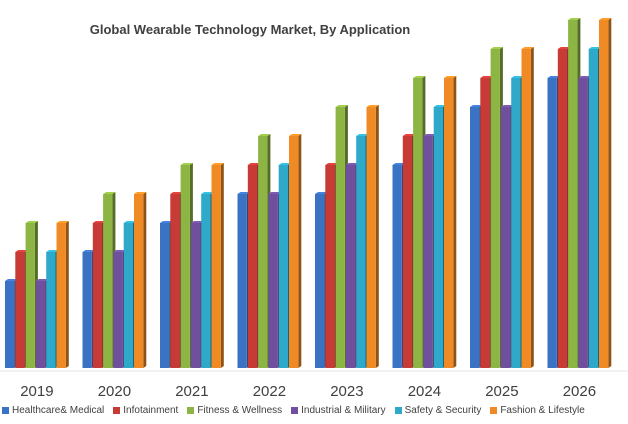 The height and width of the screenshot is (424, 628). I want to click on legend-item: Fashion & Lifestyle, so click(537, 410).